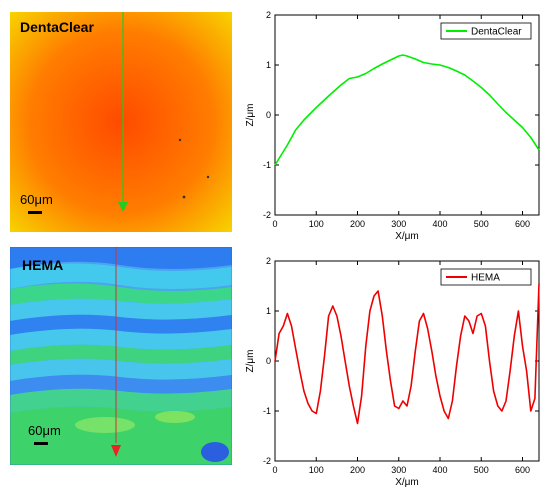 The height and width of the screenshot is (487, 550). What do you see at coordinates (57, 27) in the screenshot?
I see `dentaclear-image-label: DentaClear` at bounding box center [57, 27].